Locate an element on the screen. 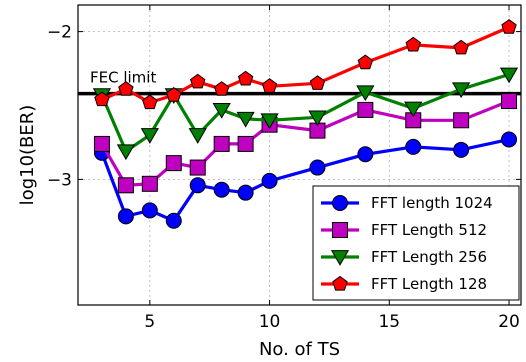  legend-label: FFT Length 512 is located at coordinates (429, 230).